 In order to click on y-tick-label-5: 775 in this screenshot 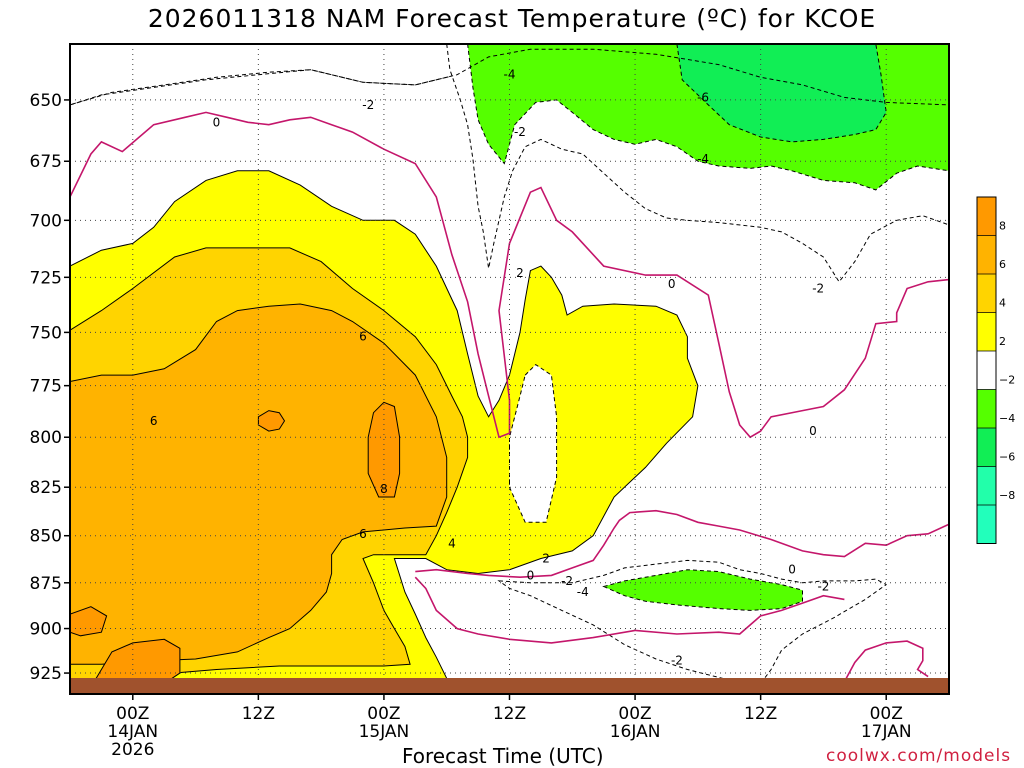, I will do `click(46, 387)`.